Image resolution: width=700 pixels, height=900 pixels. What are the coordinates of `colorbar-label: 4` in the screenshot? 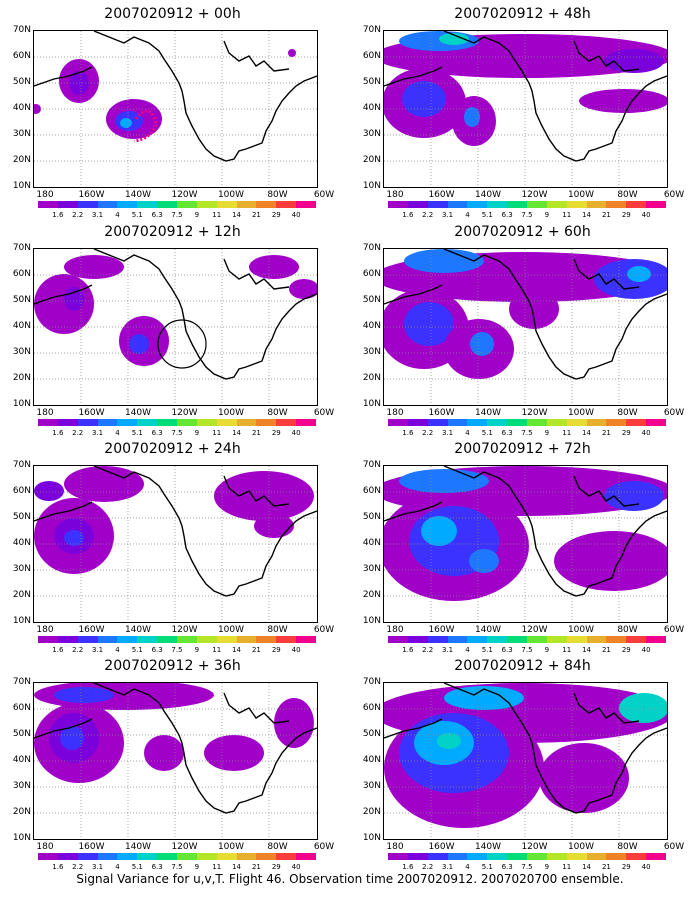 It's located at (117, 215).